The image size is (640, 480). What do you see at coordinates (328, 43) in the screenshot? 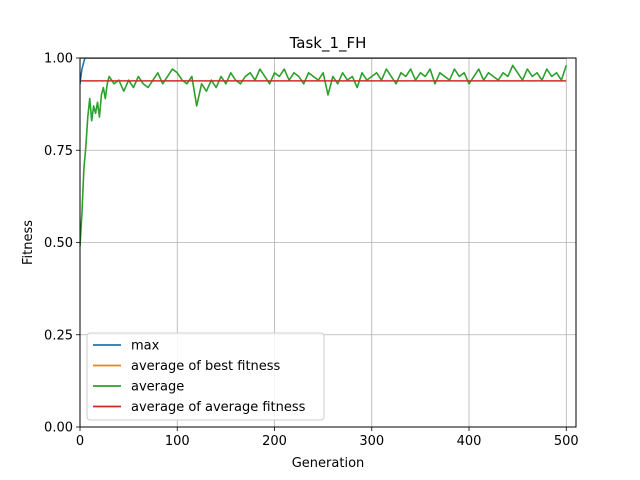
I see `chart-title: Task_1_FH` at bounding box center [328, 43].